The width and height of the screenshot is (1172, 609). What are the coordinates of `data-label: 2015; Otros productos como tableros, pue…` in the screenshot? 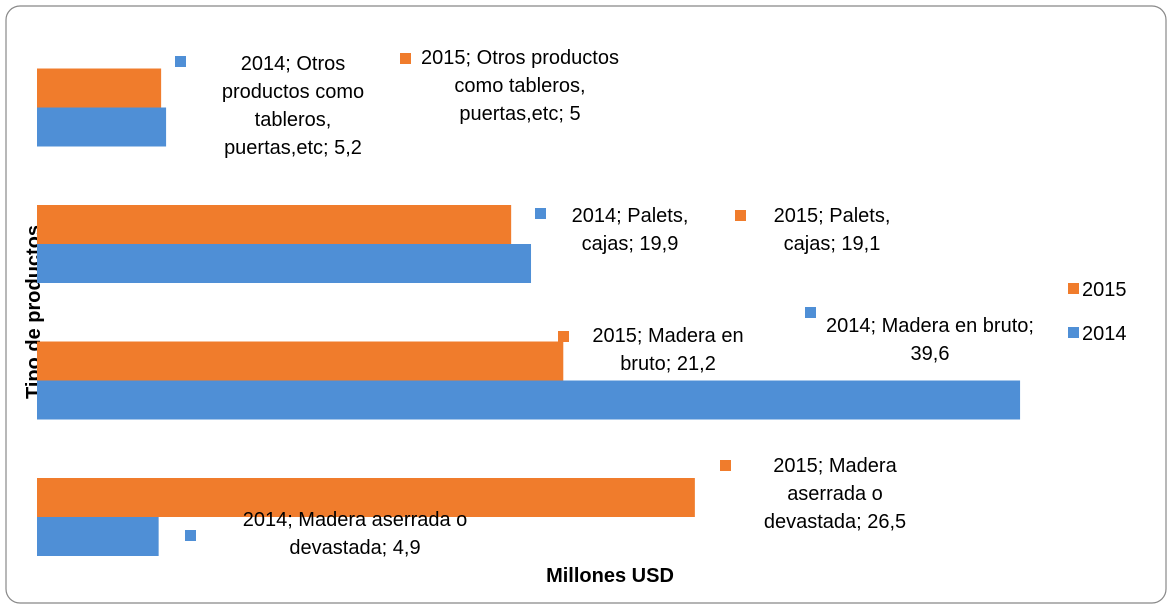 It's located at (520, 86).